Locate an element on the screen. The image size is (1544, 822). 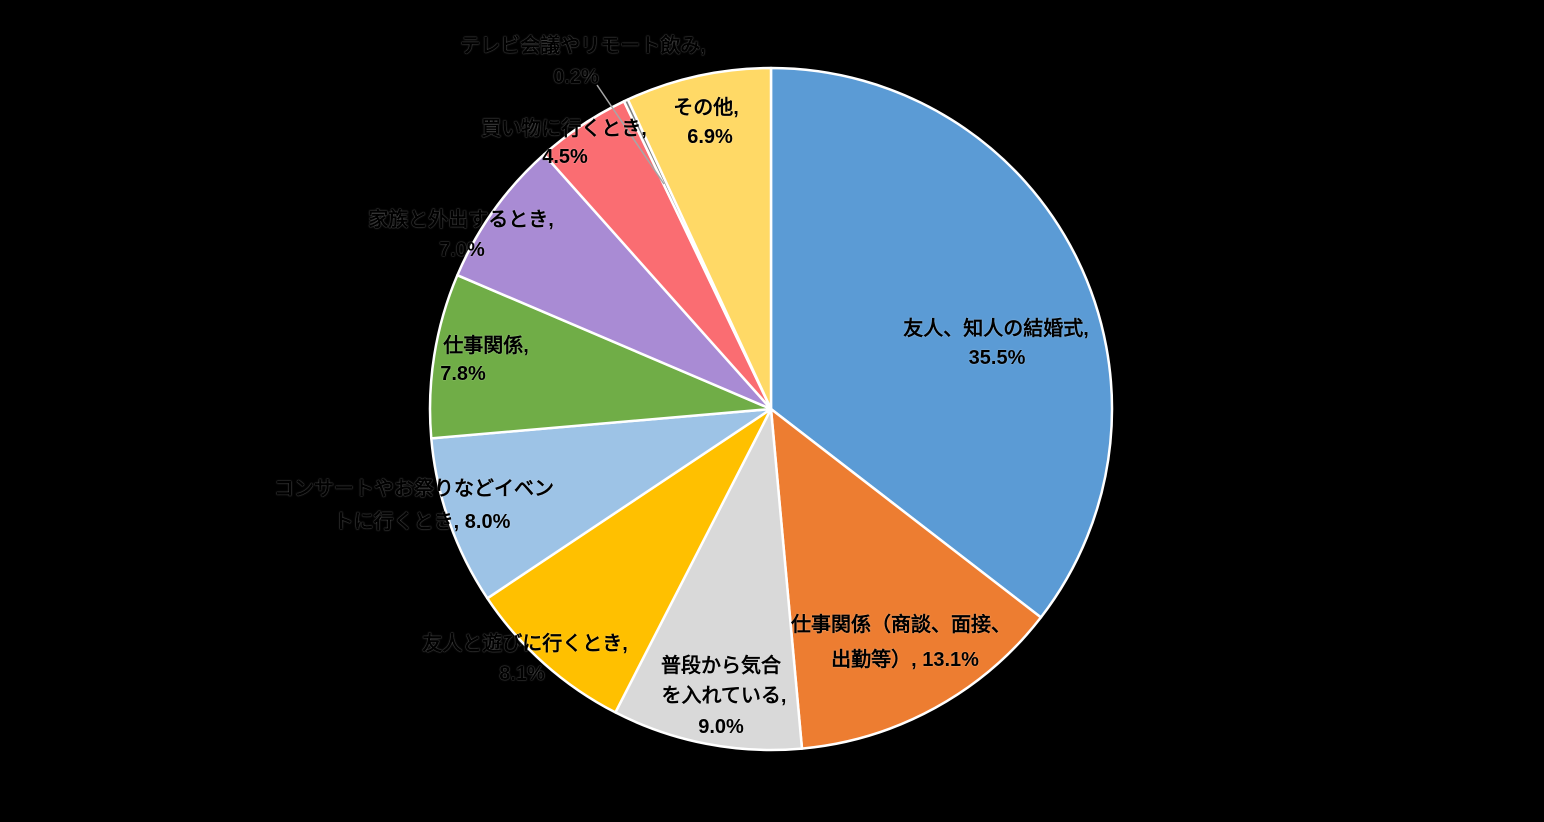
slice-work is located at coordinates (600, 356).